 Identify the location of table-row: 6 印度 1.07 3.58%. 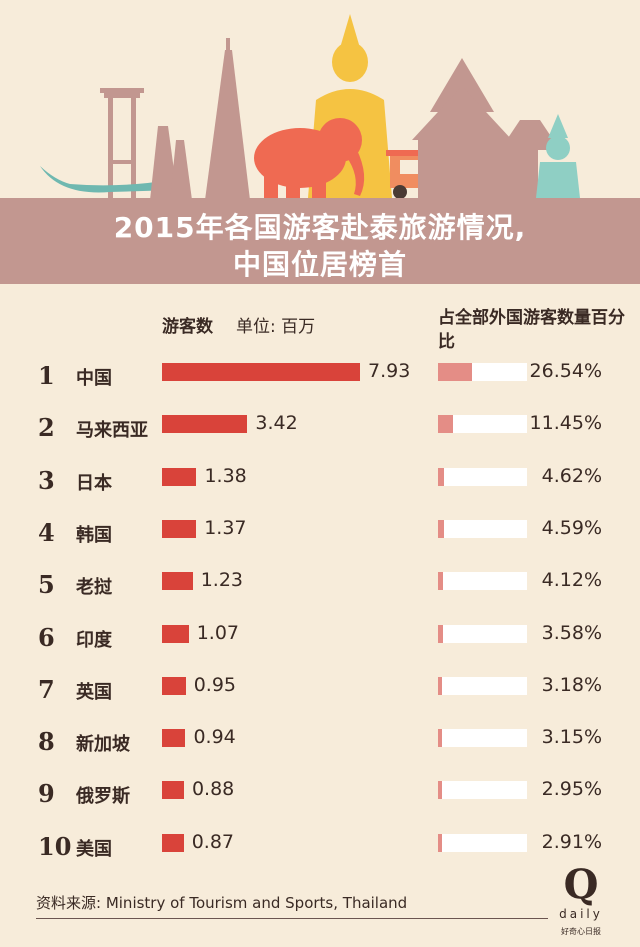
(320, 639).